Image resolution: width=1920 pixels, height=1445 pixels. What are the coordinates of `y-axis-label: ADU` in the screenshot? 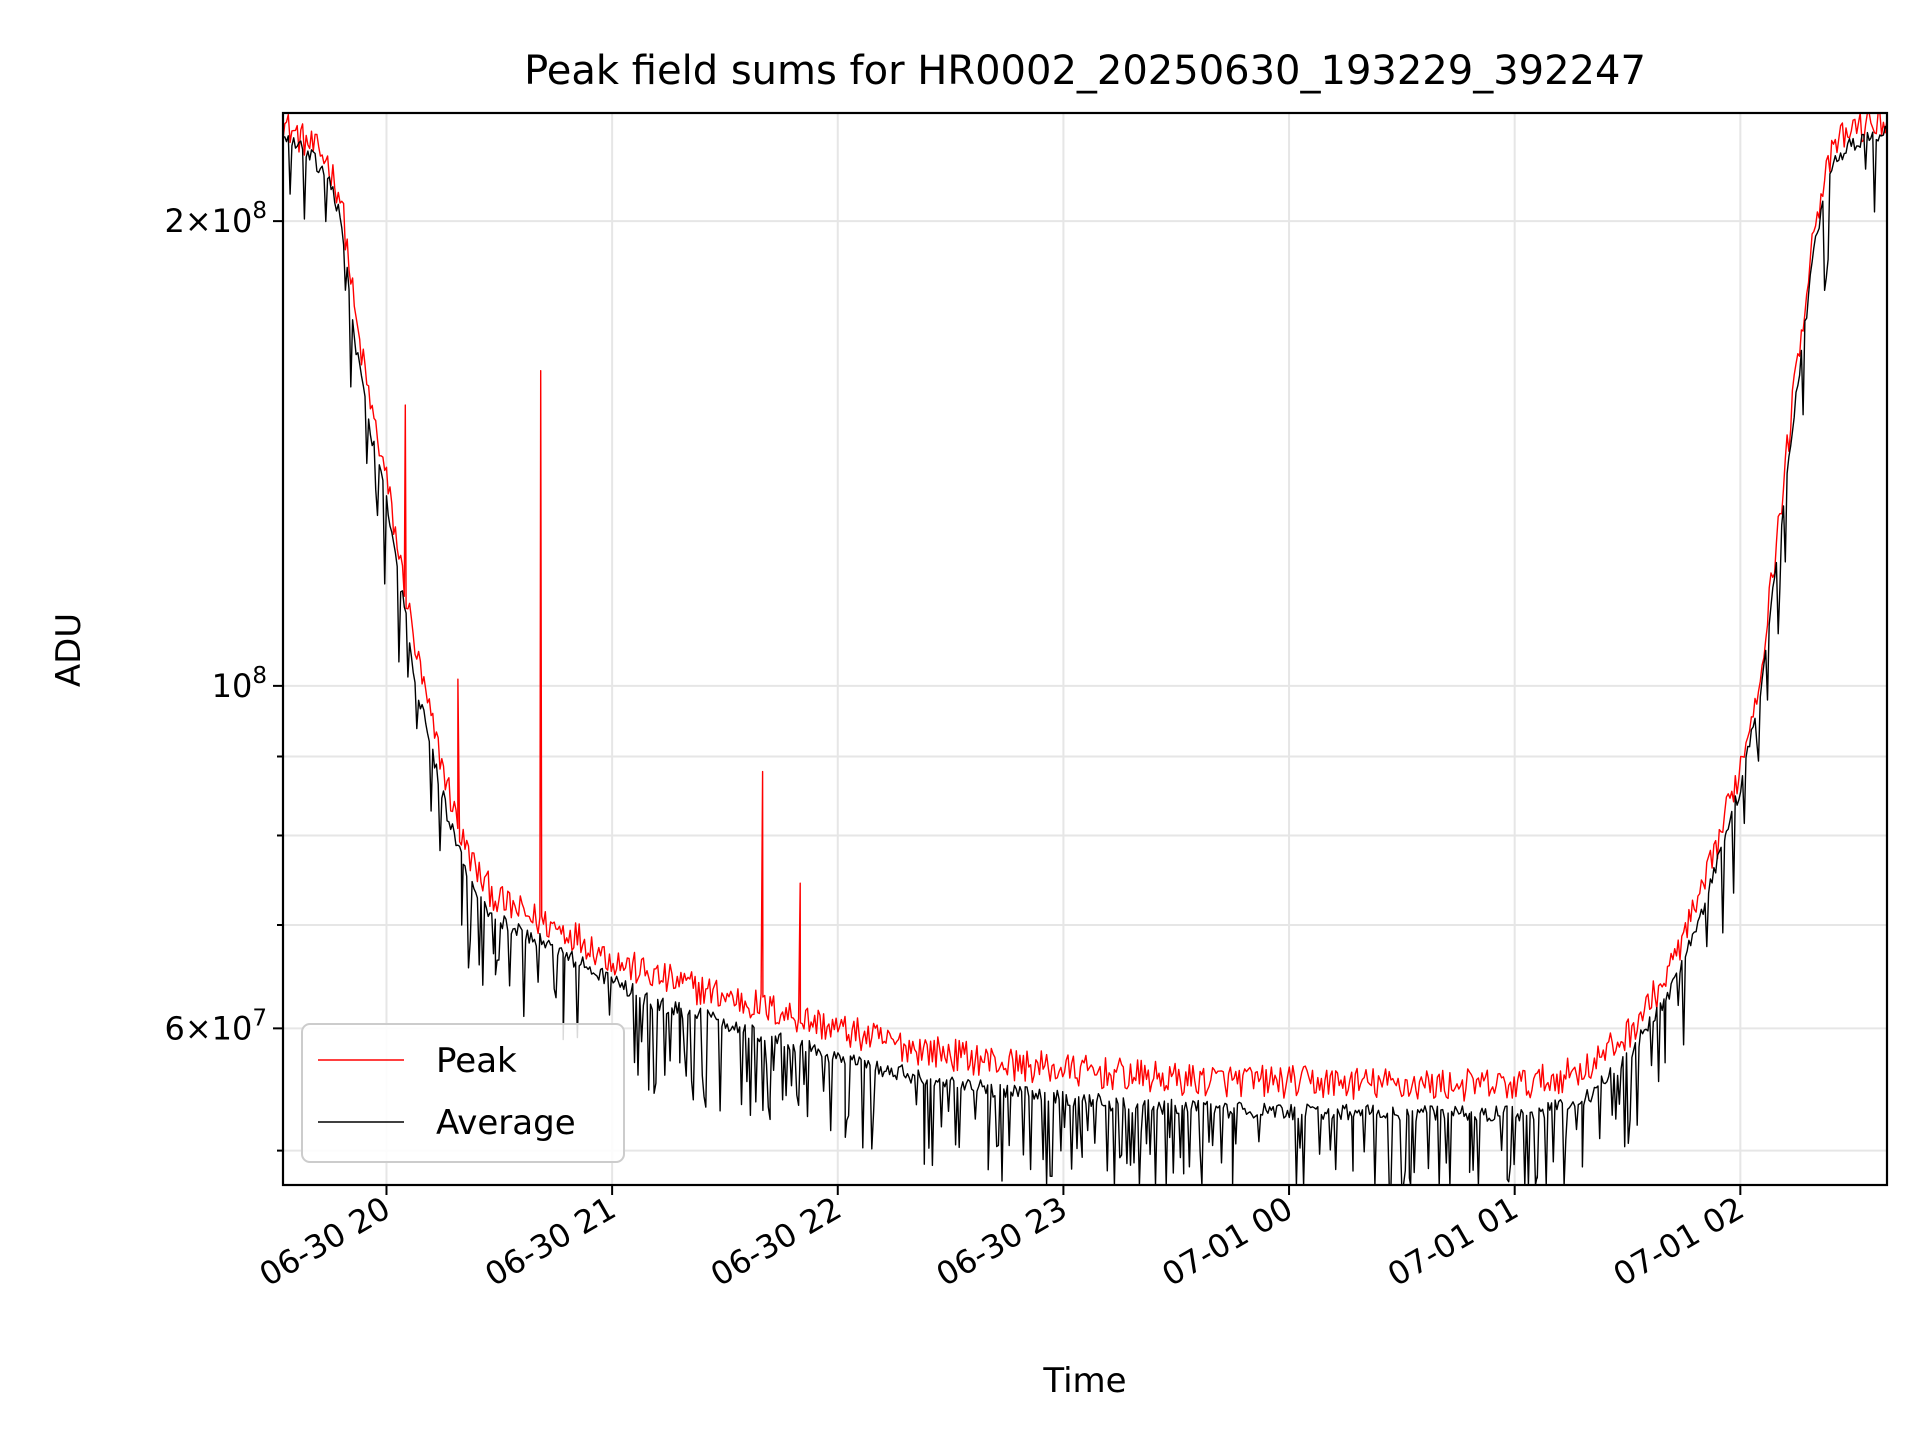 It's located at (69, 650).